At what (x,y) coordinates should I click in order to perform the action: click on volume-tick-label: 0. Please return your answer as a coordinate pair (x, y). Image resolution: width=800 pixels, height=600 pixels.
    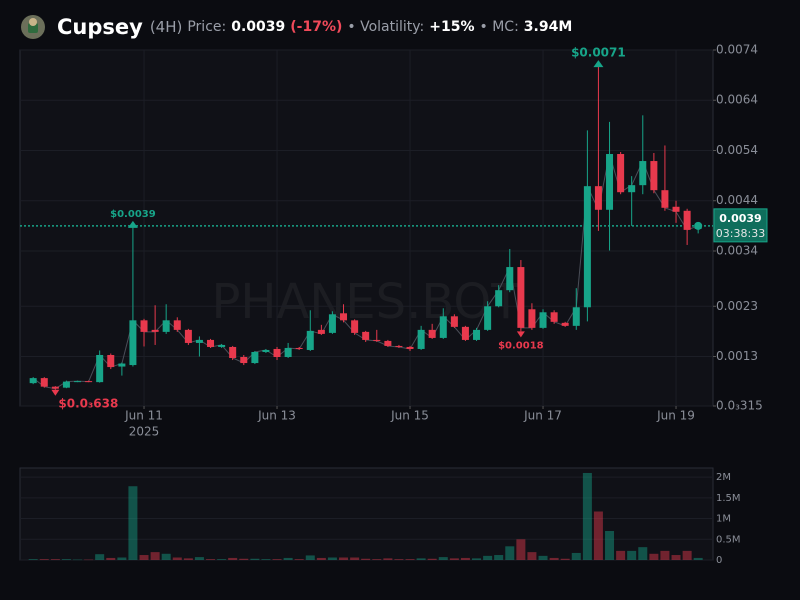
    Looking at the image, I should click on (719, 560).